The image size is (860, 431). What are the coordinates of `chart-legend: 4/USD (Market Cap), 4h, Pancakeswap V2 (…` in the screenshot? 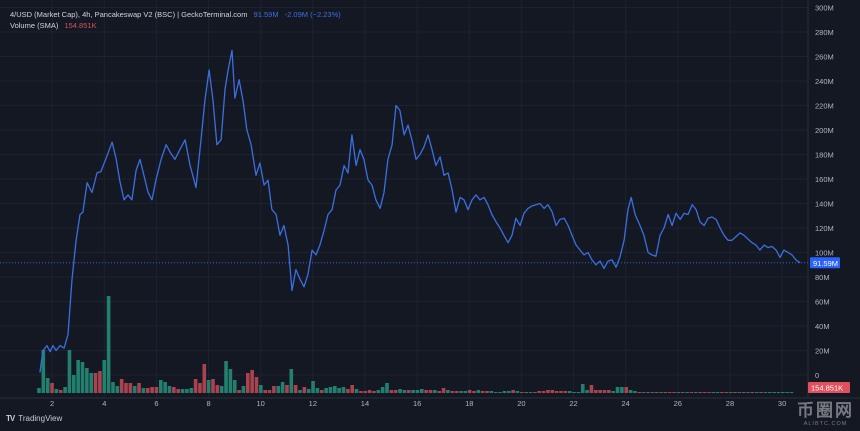 It's located at (175, 20).